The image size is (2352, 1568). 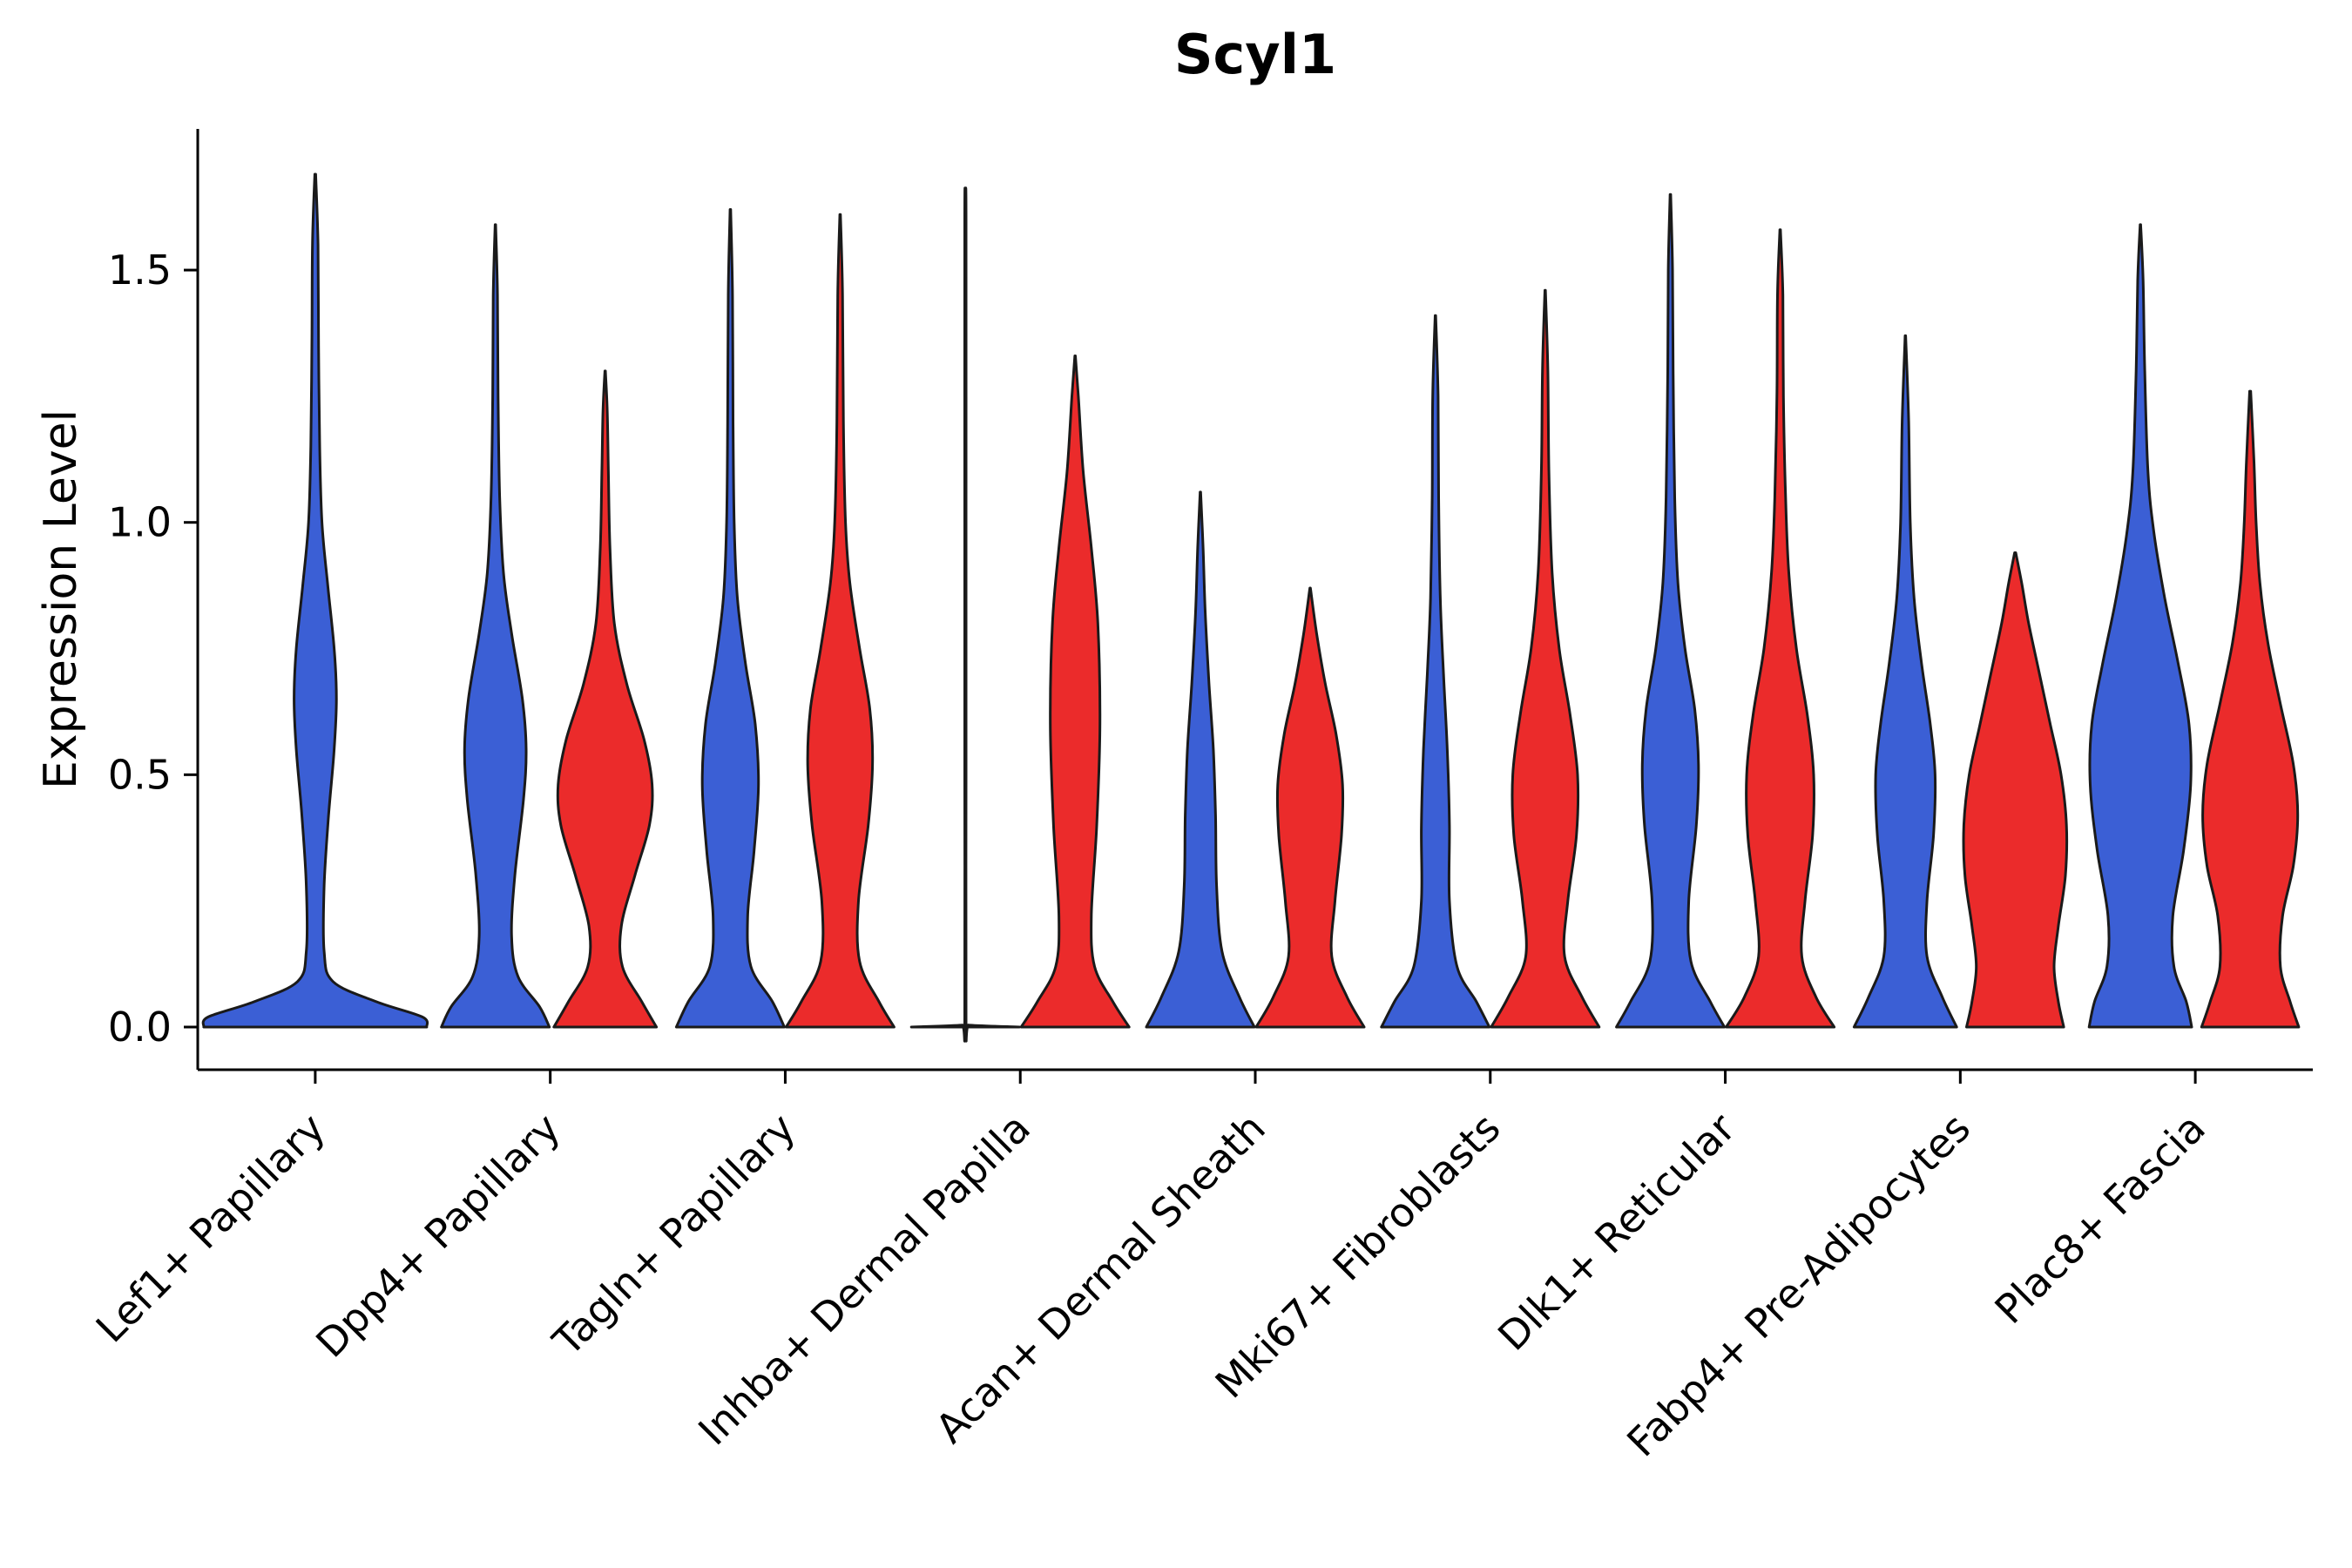 What do you see at coordinates (1905, 682) in the screenshot?
I see `violin-fabp4-pre-adipocytes-blue` at bounding box center [1905, 682].